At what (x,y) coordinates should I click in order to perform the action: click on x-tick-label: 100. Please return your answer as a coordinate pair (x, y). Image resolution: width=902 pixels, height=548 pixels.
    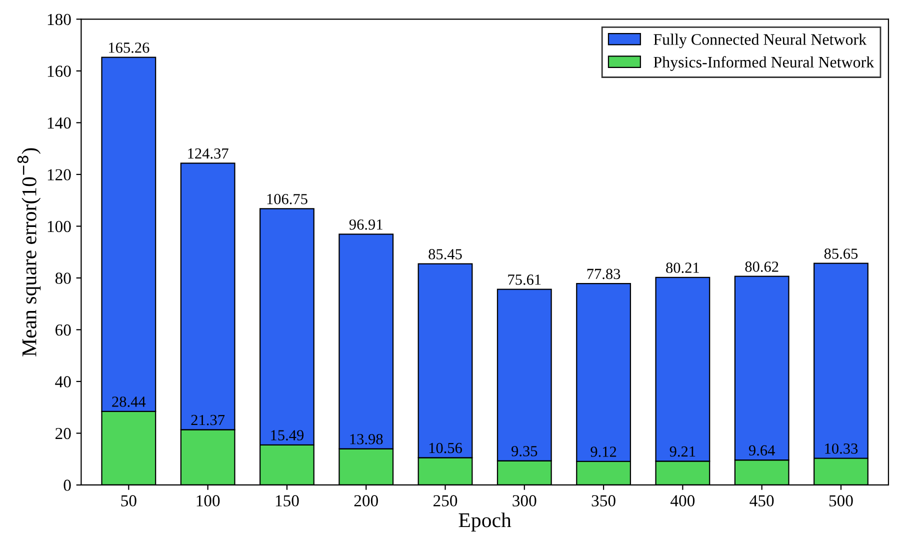
    Looking at the image, I should click on (208, 500).